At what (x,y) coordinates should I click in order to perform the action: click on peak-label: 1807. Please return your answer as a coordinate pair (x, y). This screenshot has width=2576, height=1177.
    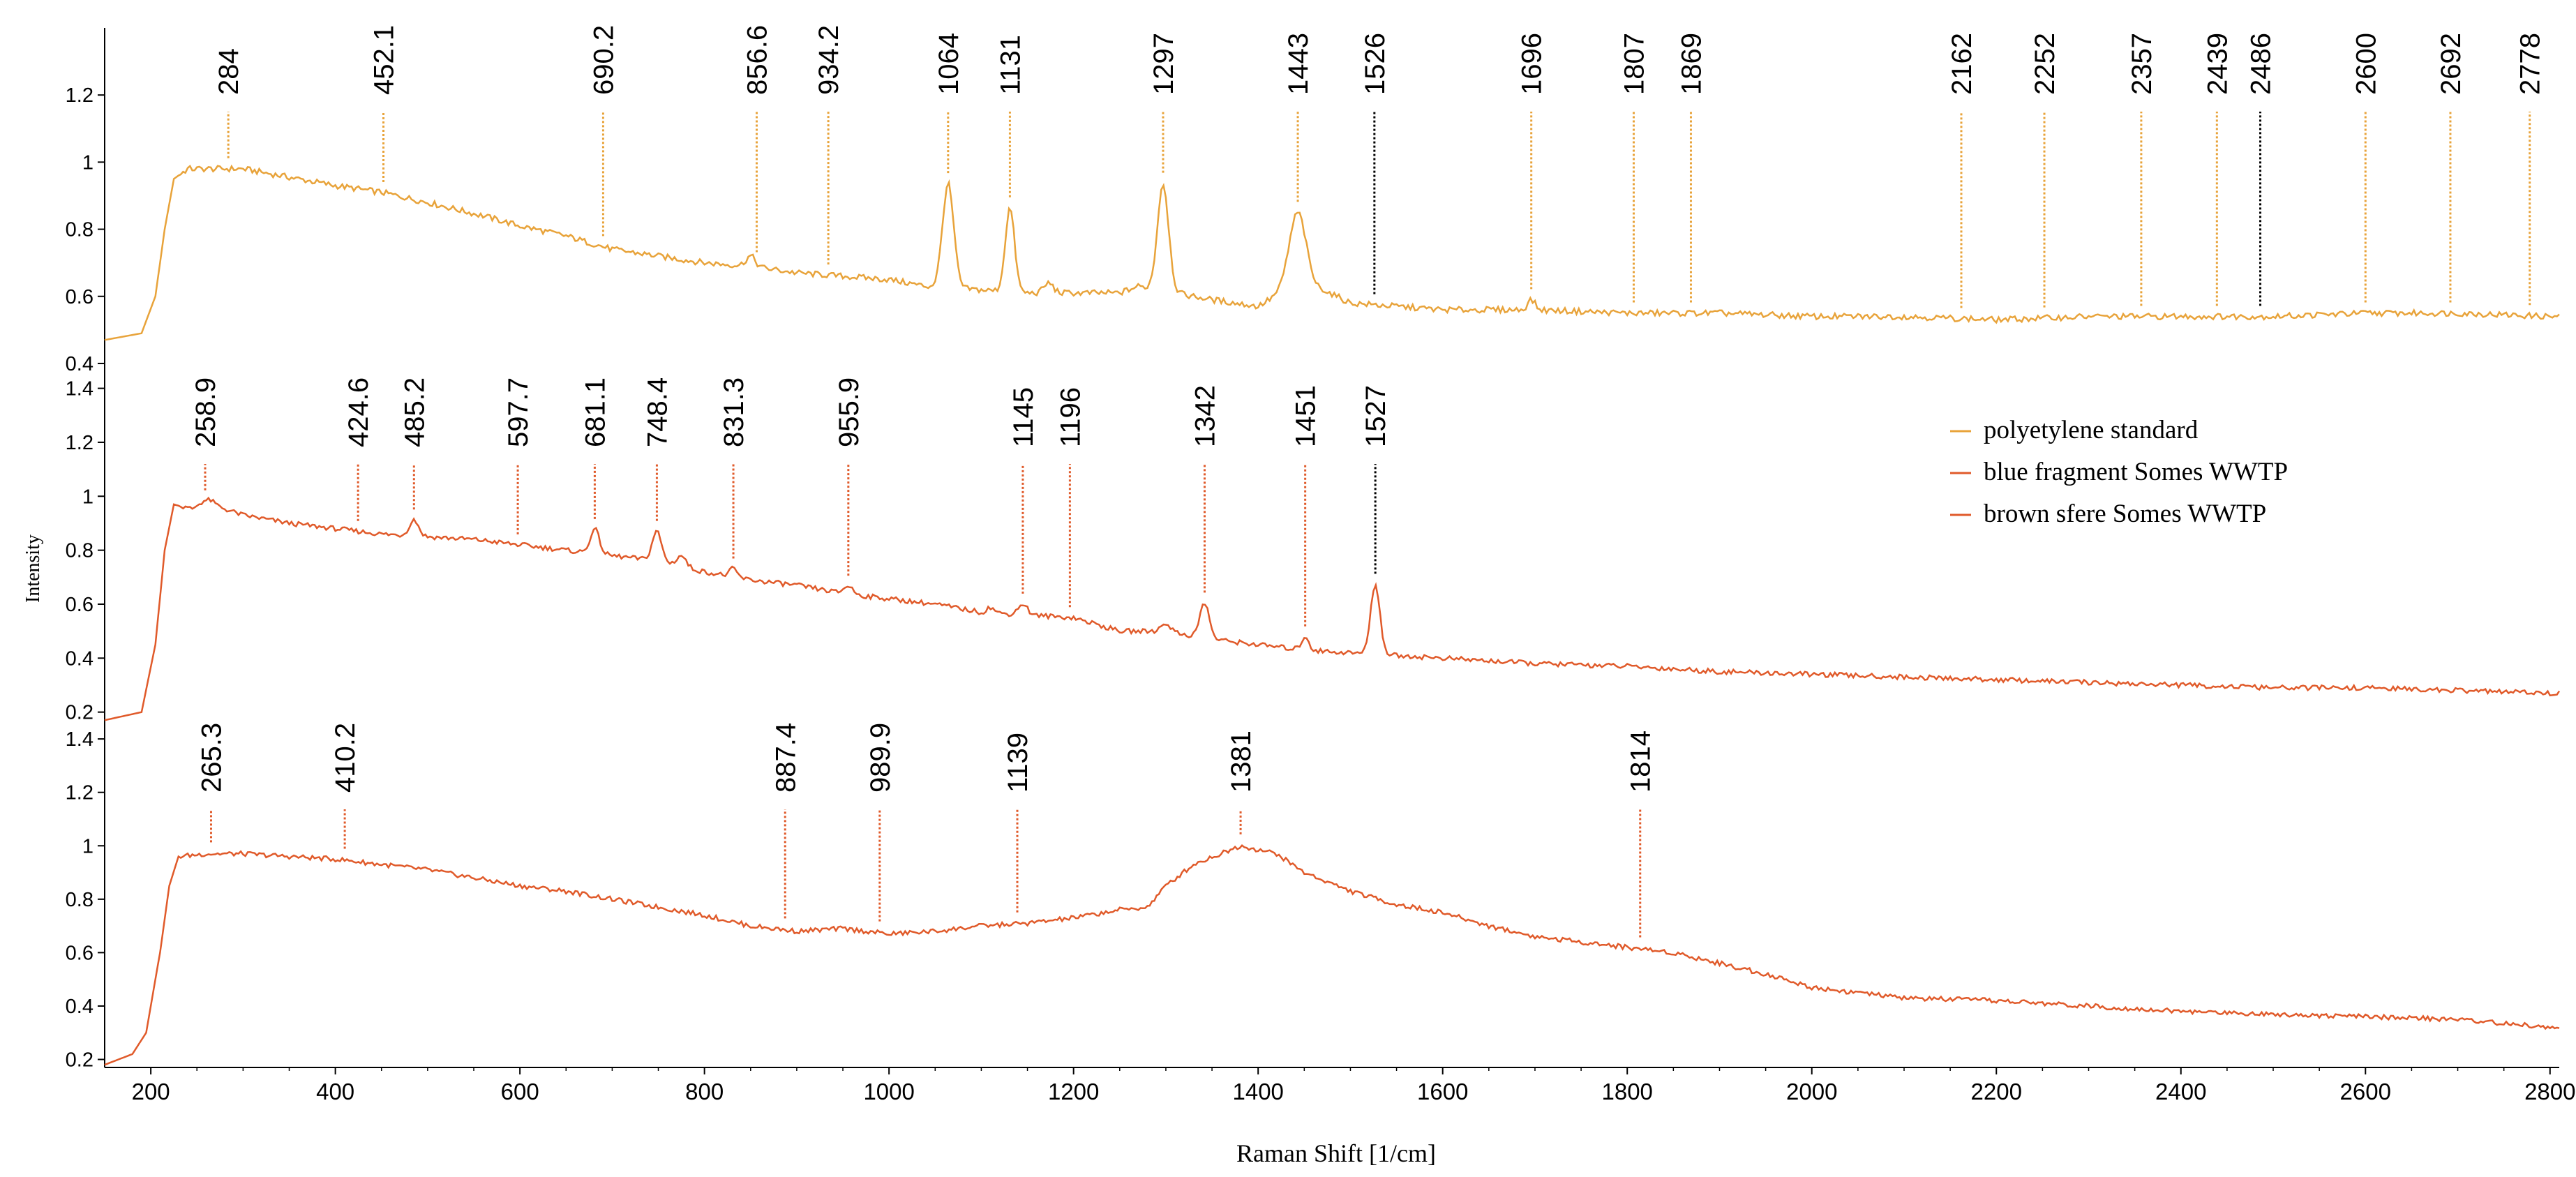
    Looking at the image, I should click on (1634, 64).